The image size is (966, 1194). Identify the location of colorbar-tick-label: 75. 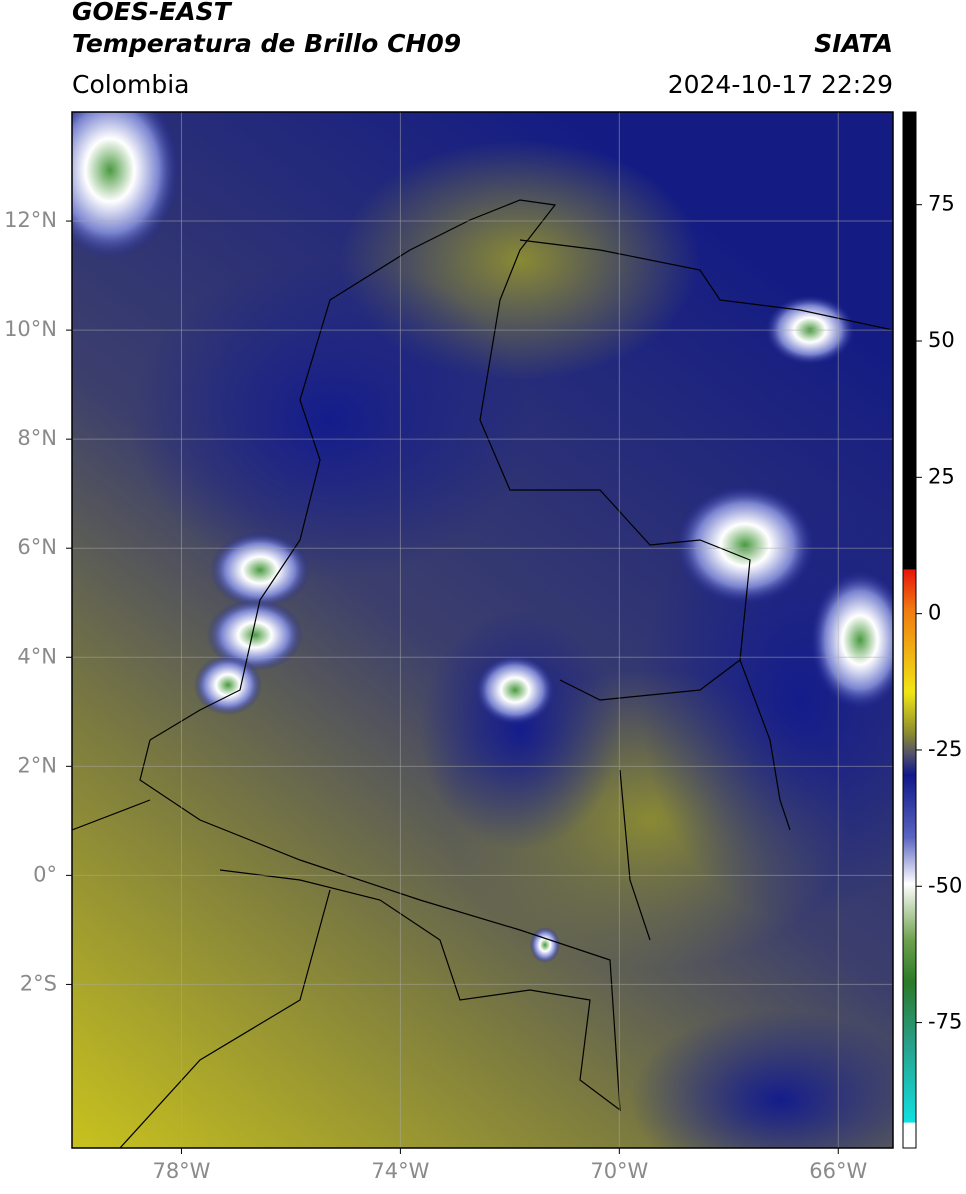
(941, 204).